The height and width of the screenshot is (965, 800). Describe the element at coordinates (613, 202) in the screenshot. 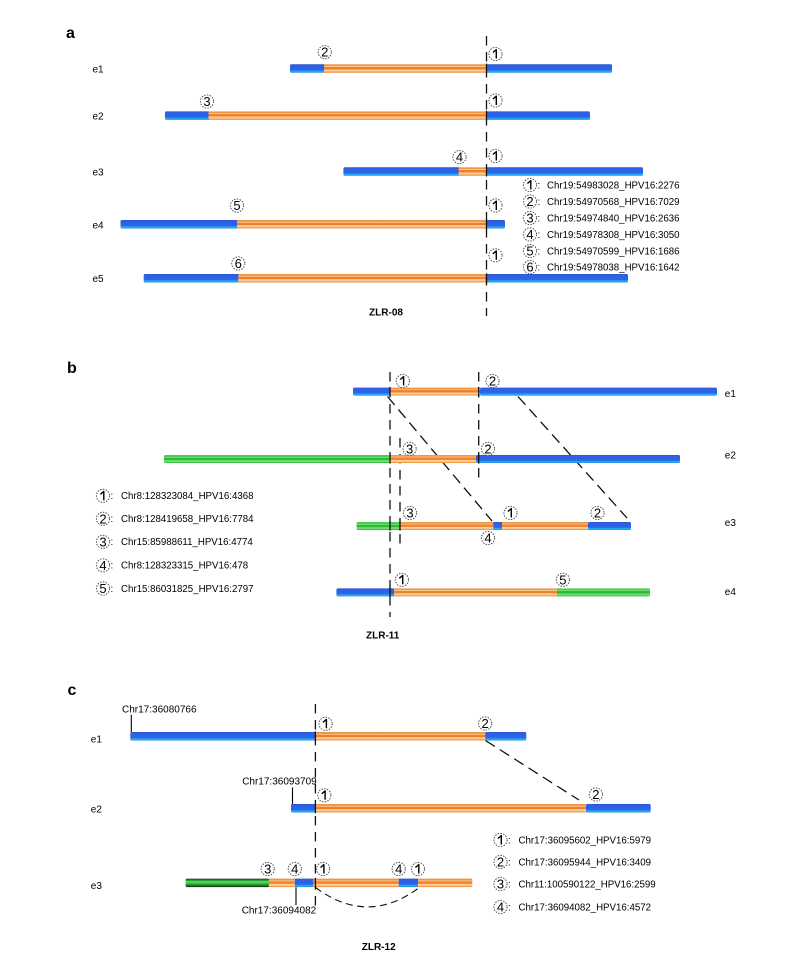

I see `svg-text: Chr19:54970568_HPV16:7029` at that location.